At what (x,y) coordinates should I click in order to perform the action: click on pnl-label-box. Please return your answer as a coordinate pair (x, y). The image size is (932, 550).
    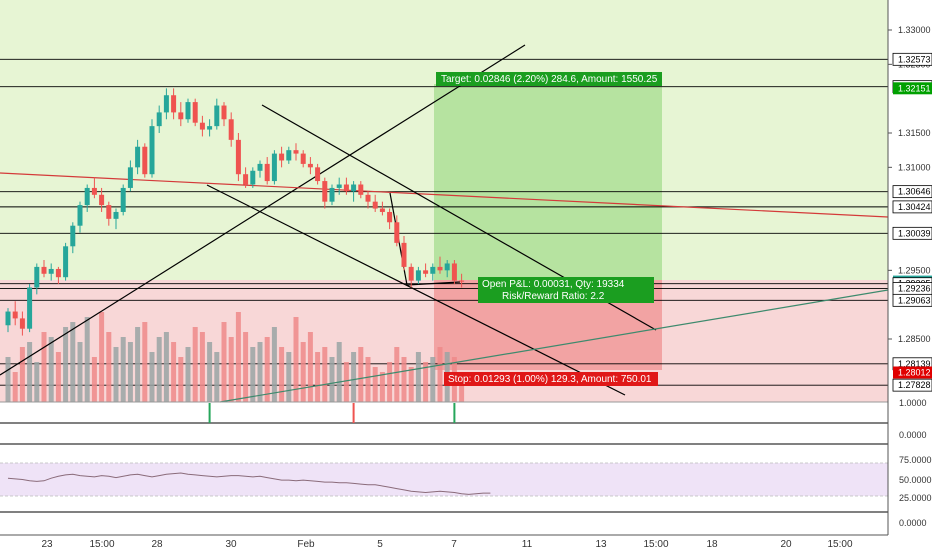
    Looking at the image, I should click on (566, 290).